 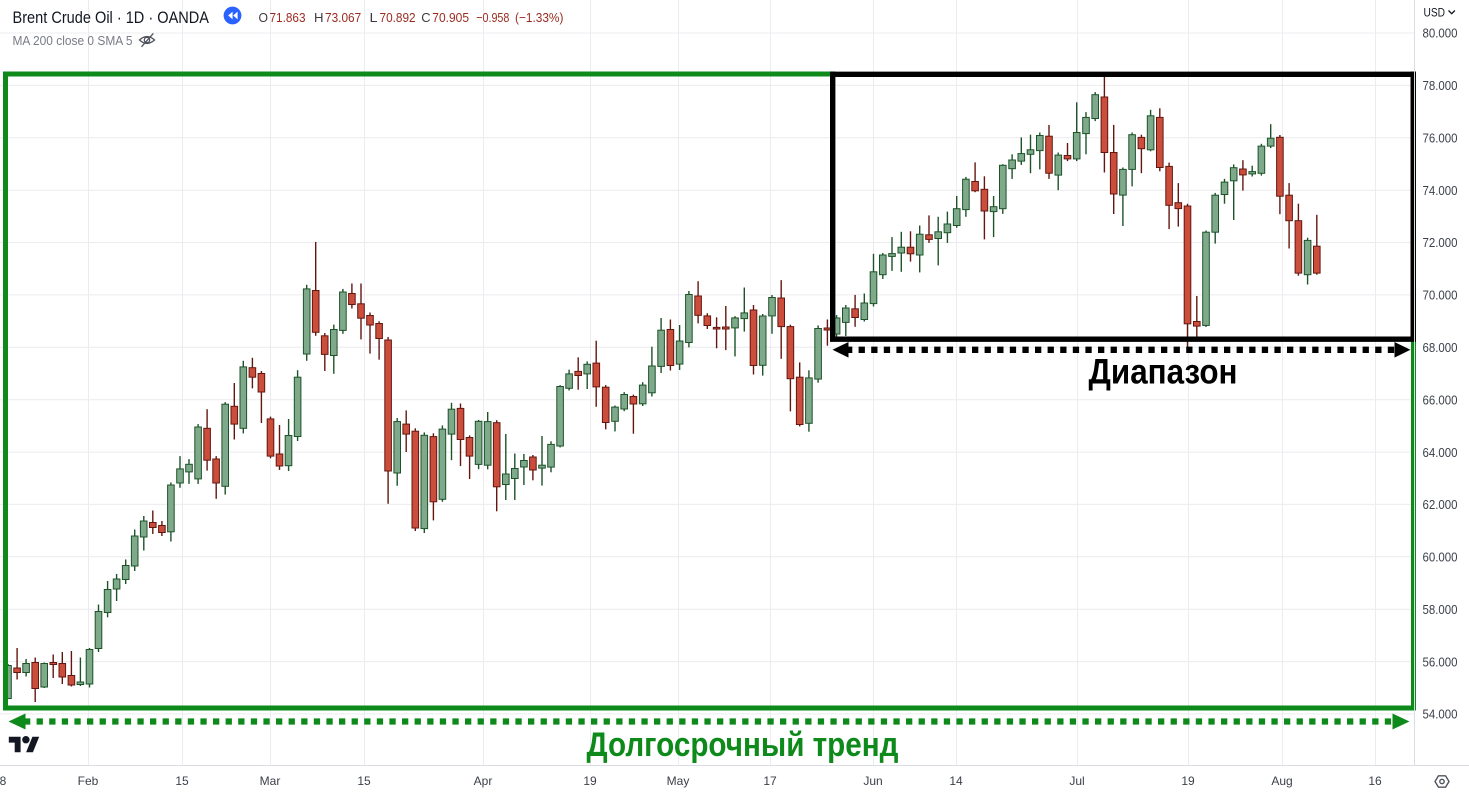 What do you see at coordinates (1440, 609) in the screenshot?
I see `svg-text: 58.000` at bounding box center [1440, 609].